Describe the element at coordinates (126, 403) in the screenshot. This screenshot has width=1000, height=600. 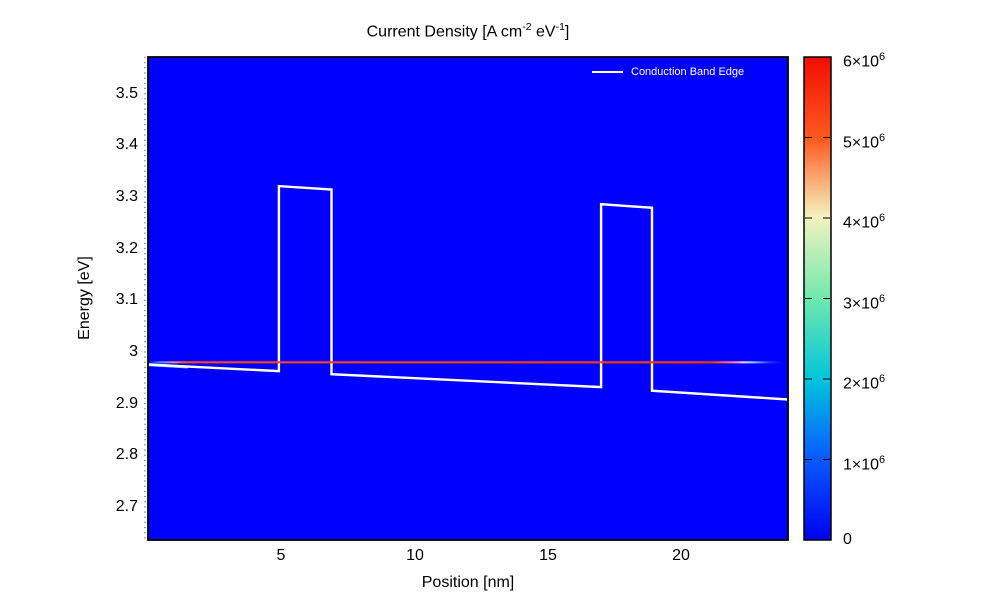
I see `y-tick-label: 2.9` at that location.